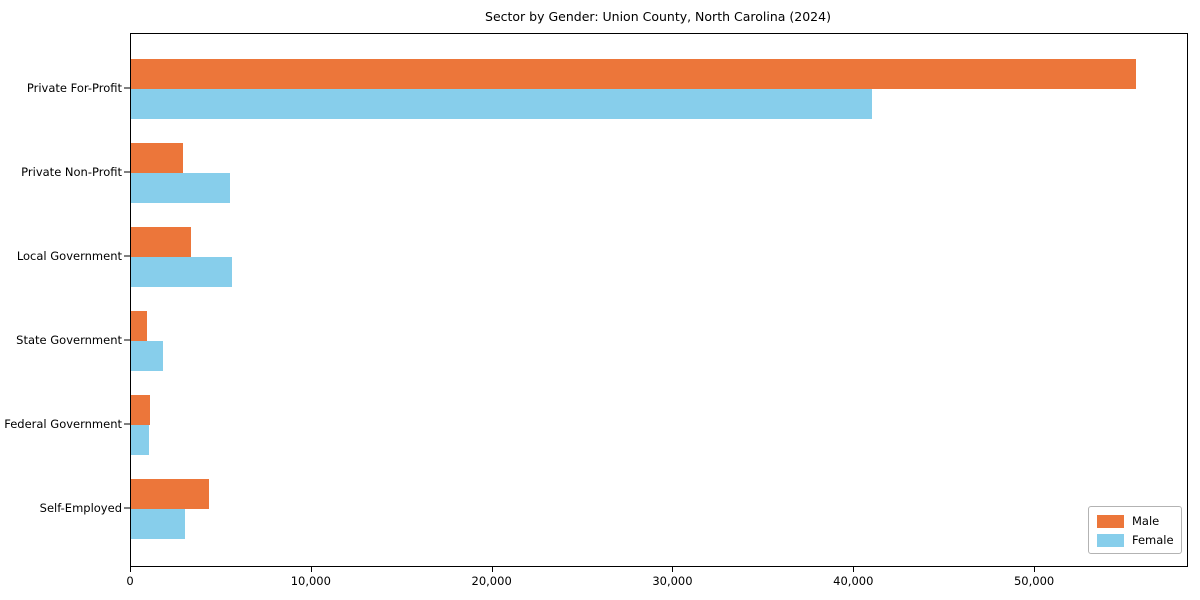  I want to click on bar-male-private-for-profit, so click(634, 74).